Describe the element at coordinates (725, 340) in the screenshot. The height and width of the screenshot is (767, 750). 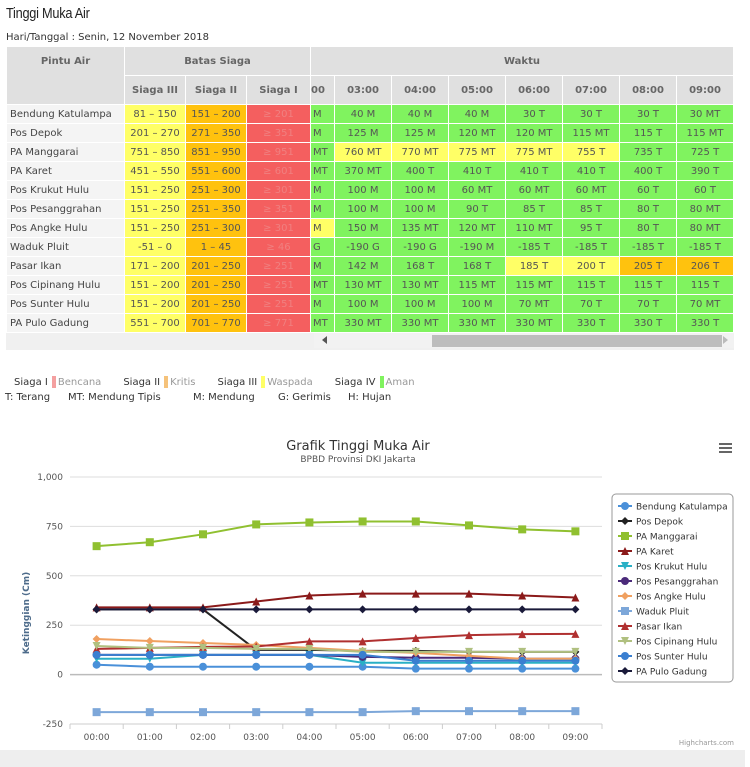
I see `scroll-right-arrow-icon` at that location.